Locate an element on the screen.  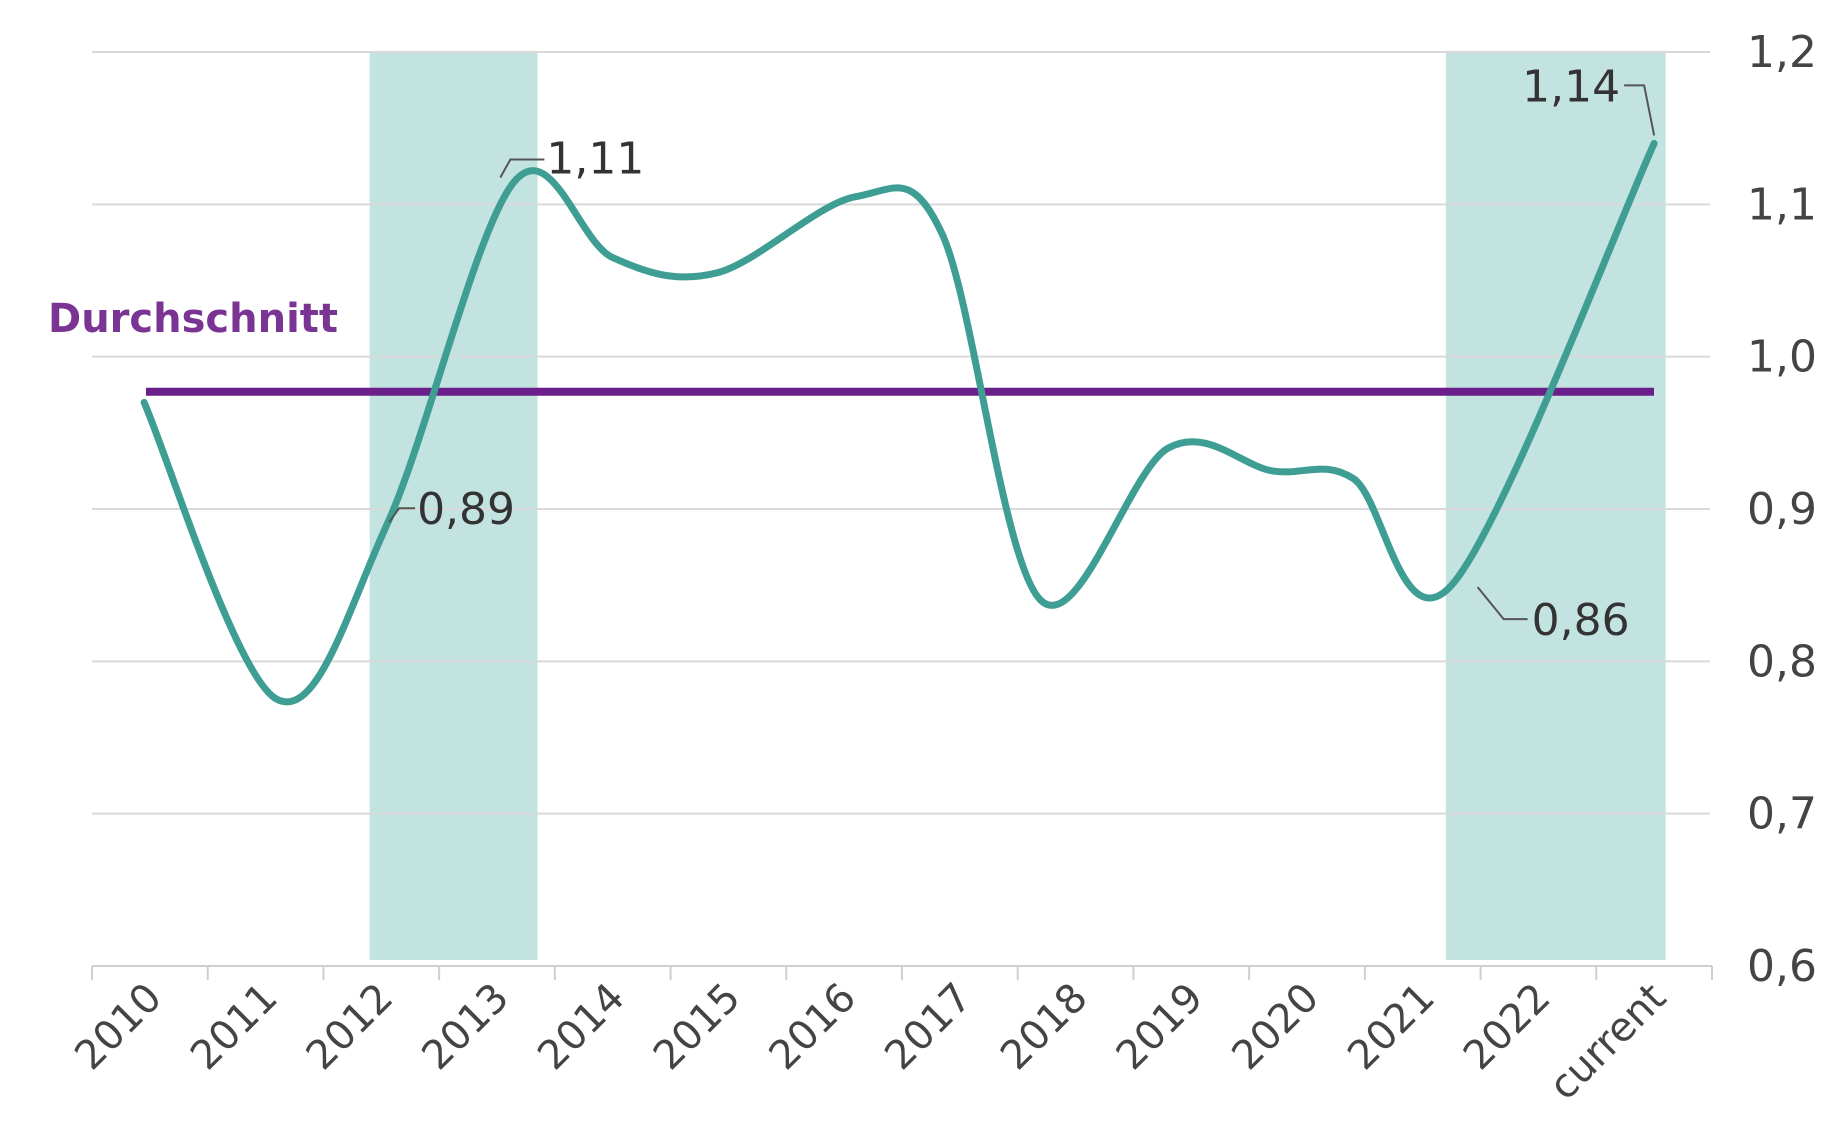
average-line-group: Durchschnitt is located at coordinates (851, 346).